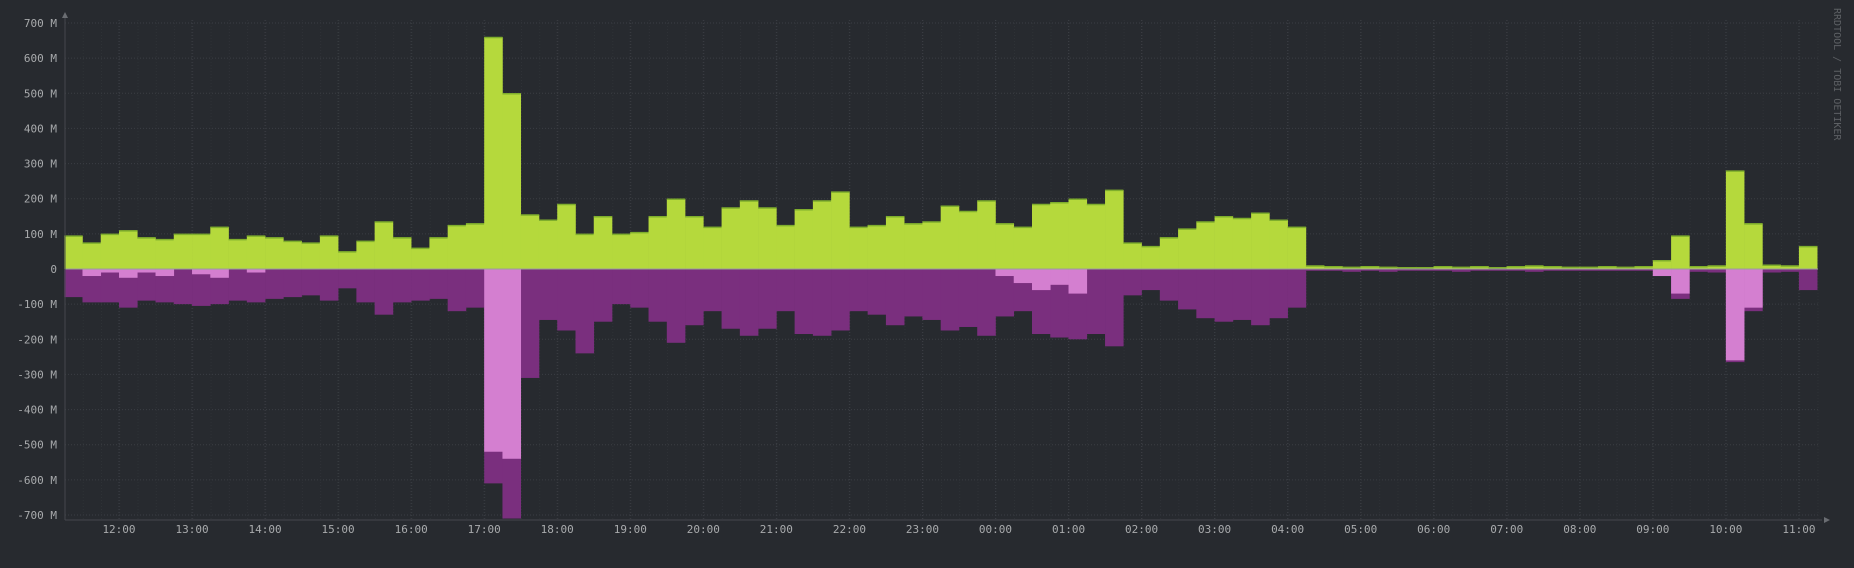 The height and width of the screenshot is (568, 1854). What do you see at coordinates (37, 515) in the screenshot?
I see `y-tick-label: -700 M` at bounding box center [37, 515].